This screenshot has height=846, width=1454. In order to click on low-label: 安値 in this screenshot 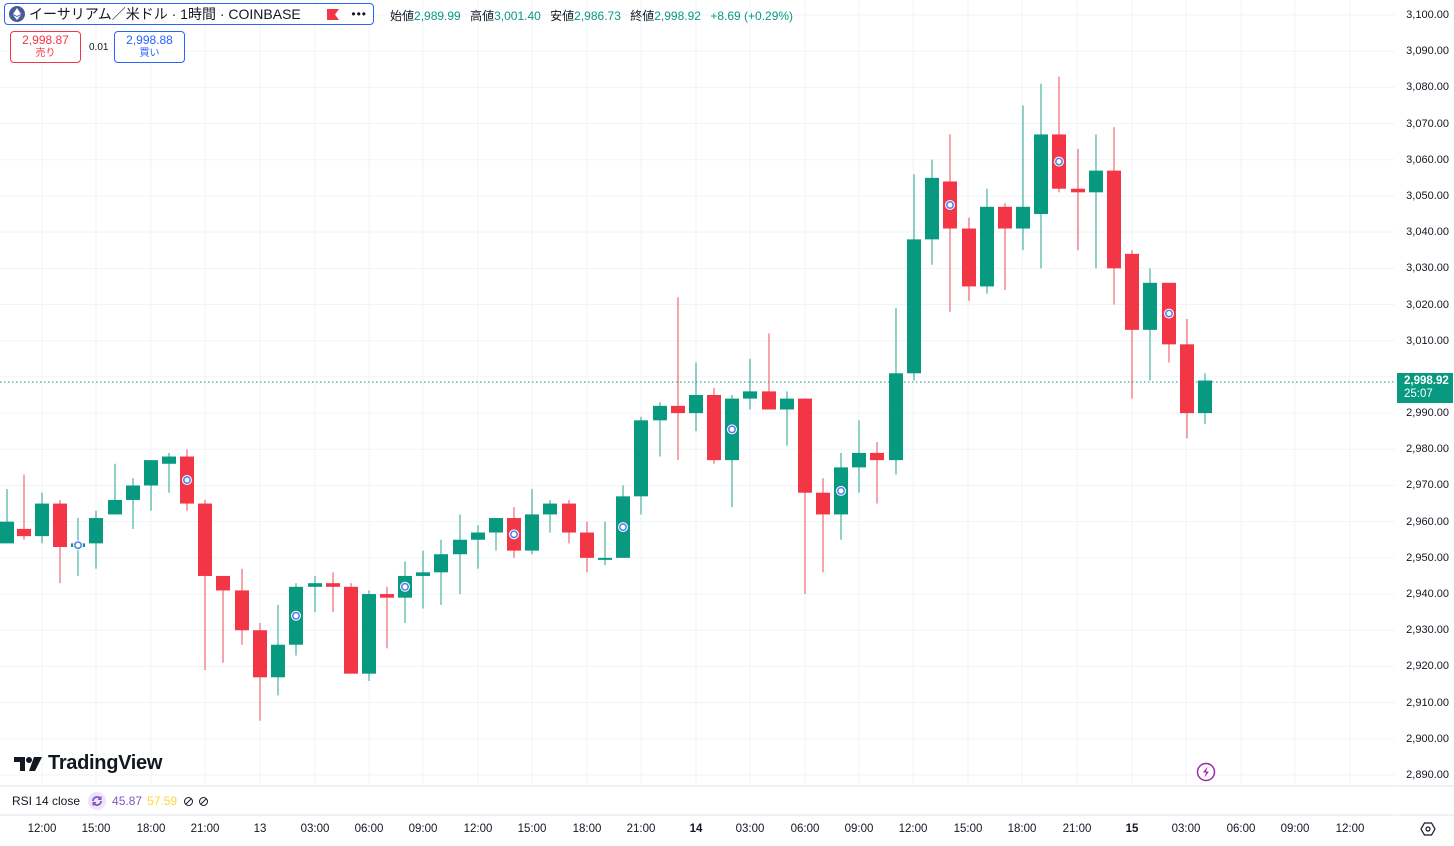, I will do `click(562, 16)`.